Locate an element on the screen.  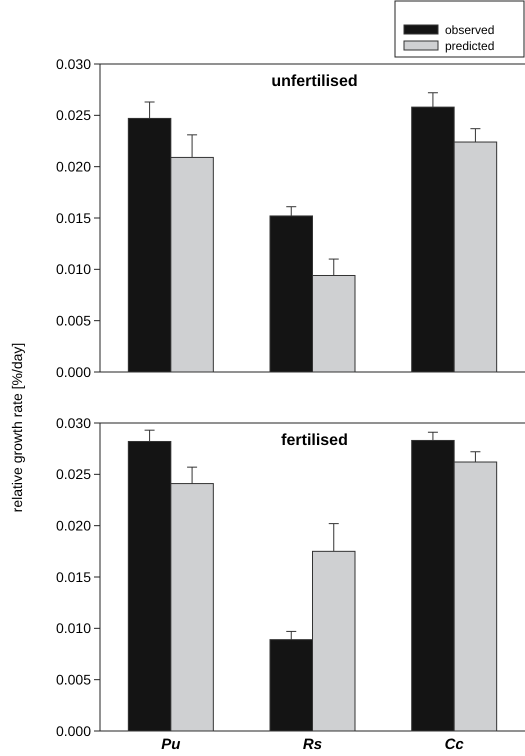
y-axis-title: relative growth rate [%/day] is located at coordinates (17, 427).